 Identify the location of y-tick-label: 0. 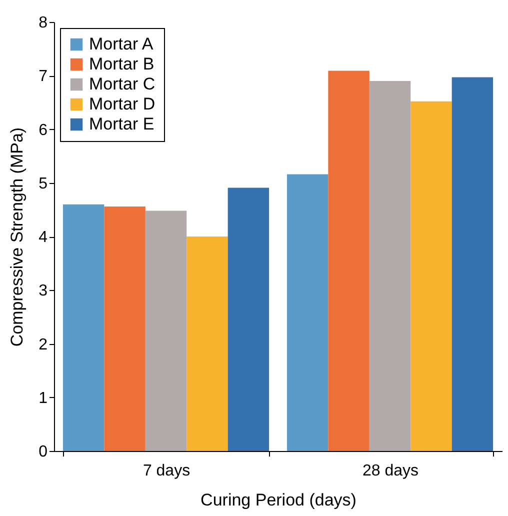
(43, 452).